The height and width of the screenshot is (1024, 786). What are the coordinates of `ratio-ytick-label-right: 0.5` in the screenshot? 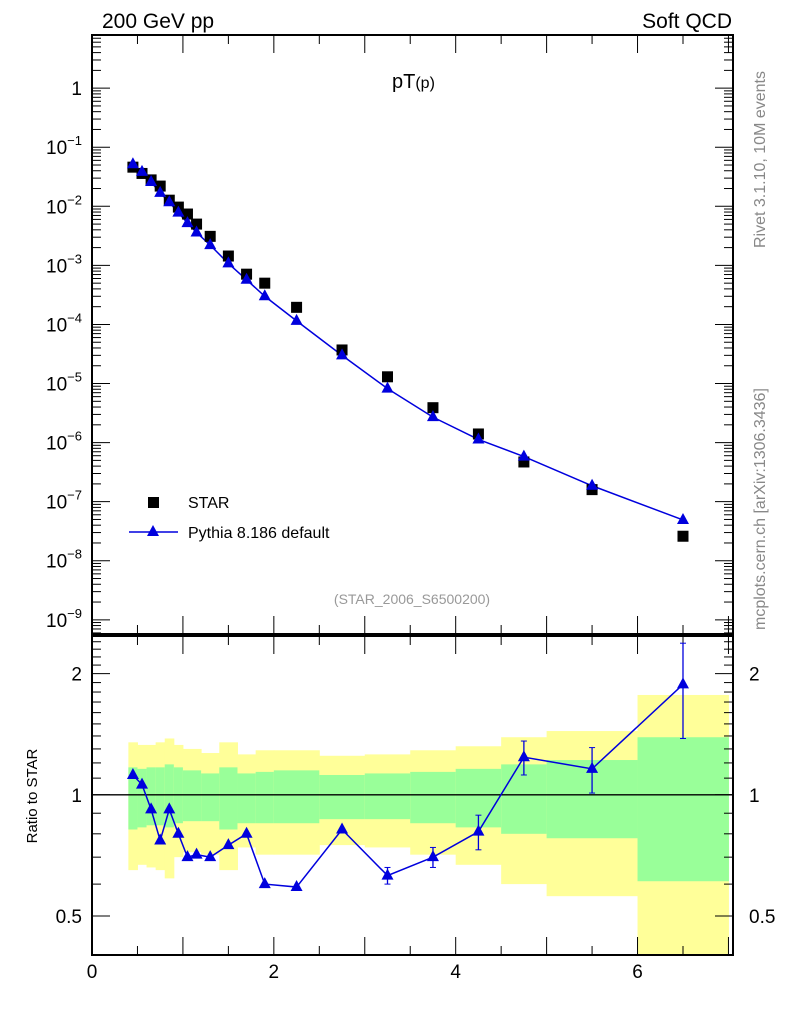 It's located at (762, 917).